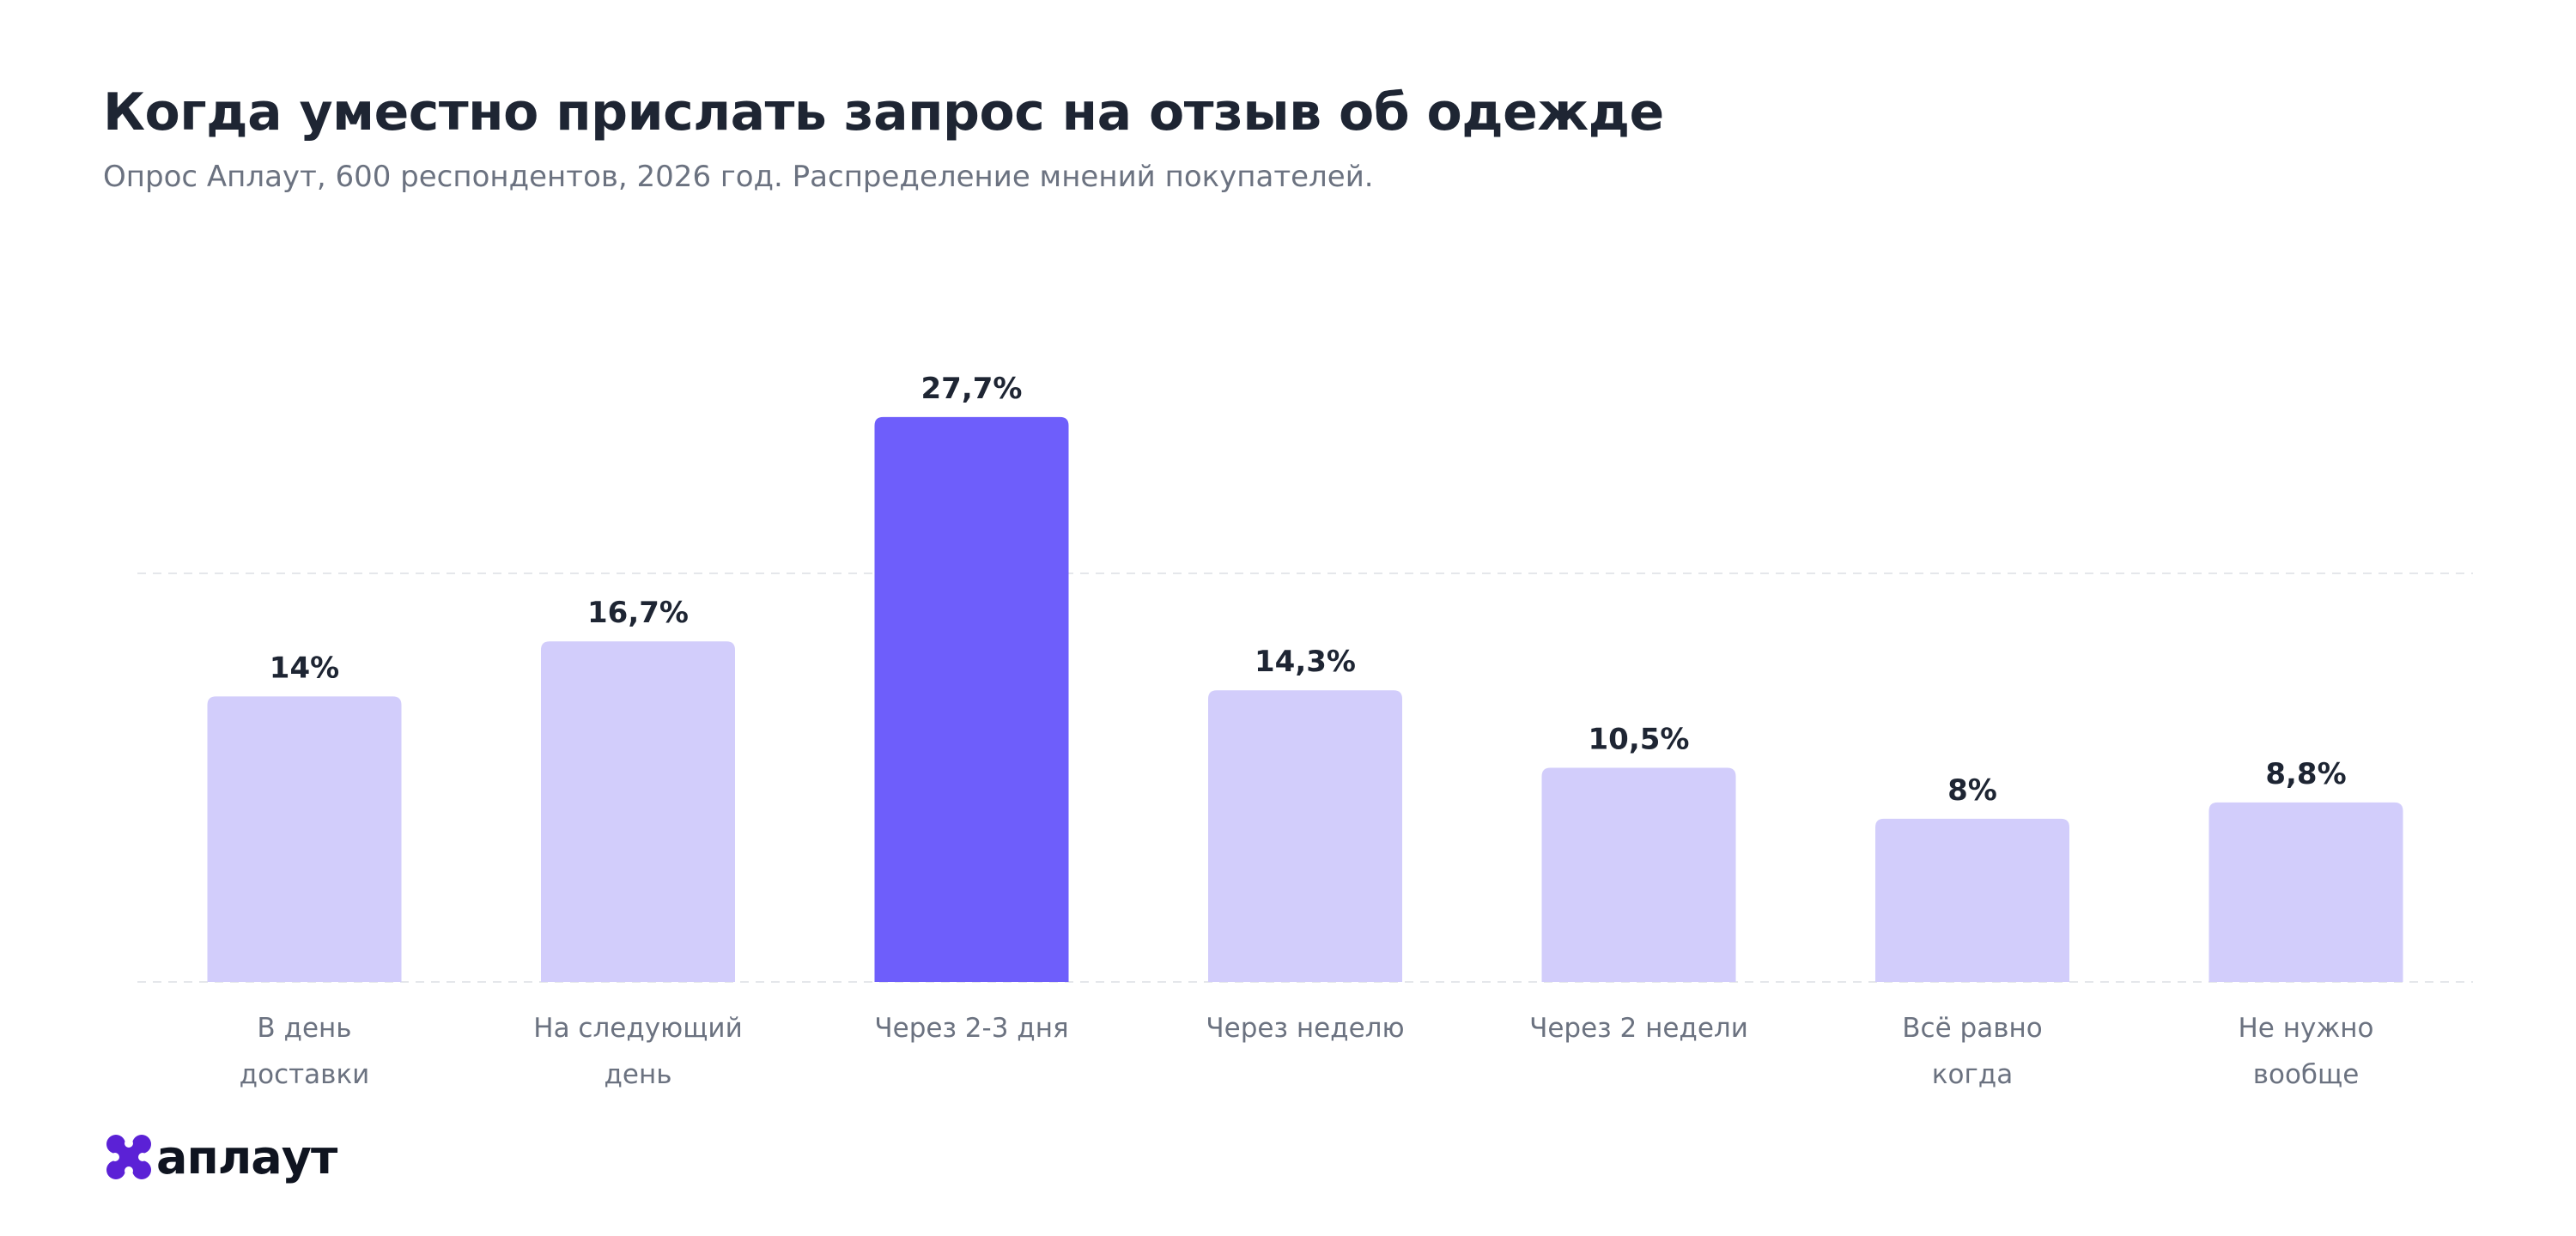 This screenshot has width=2576, height=1236. Describe the element at coordinates (638, 613) in the screenshot. I see `value-label: 16,7%` at that location.